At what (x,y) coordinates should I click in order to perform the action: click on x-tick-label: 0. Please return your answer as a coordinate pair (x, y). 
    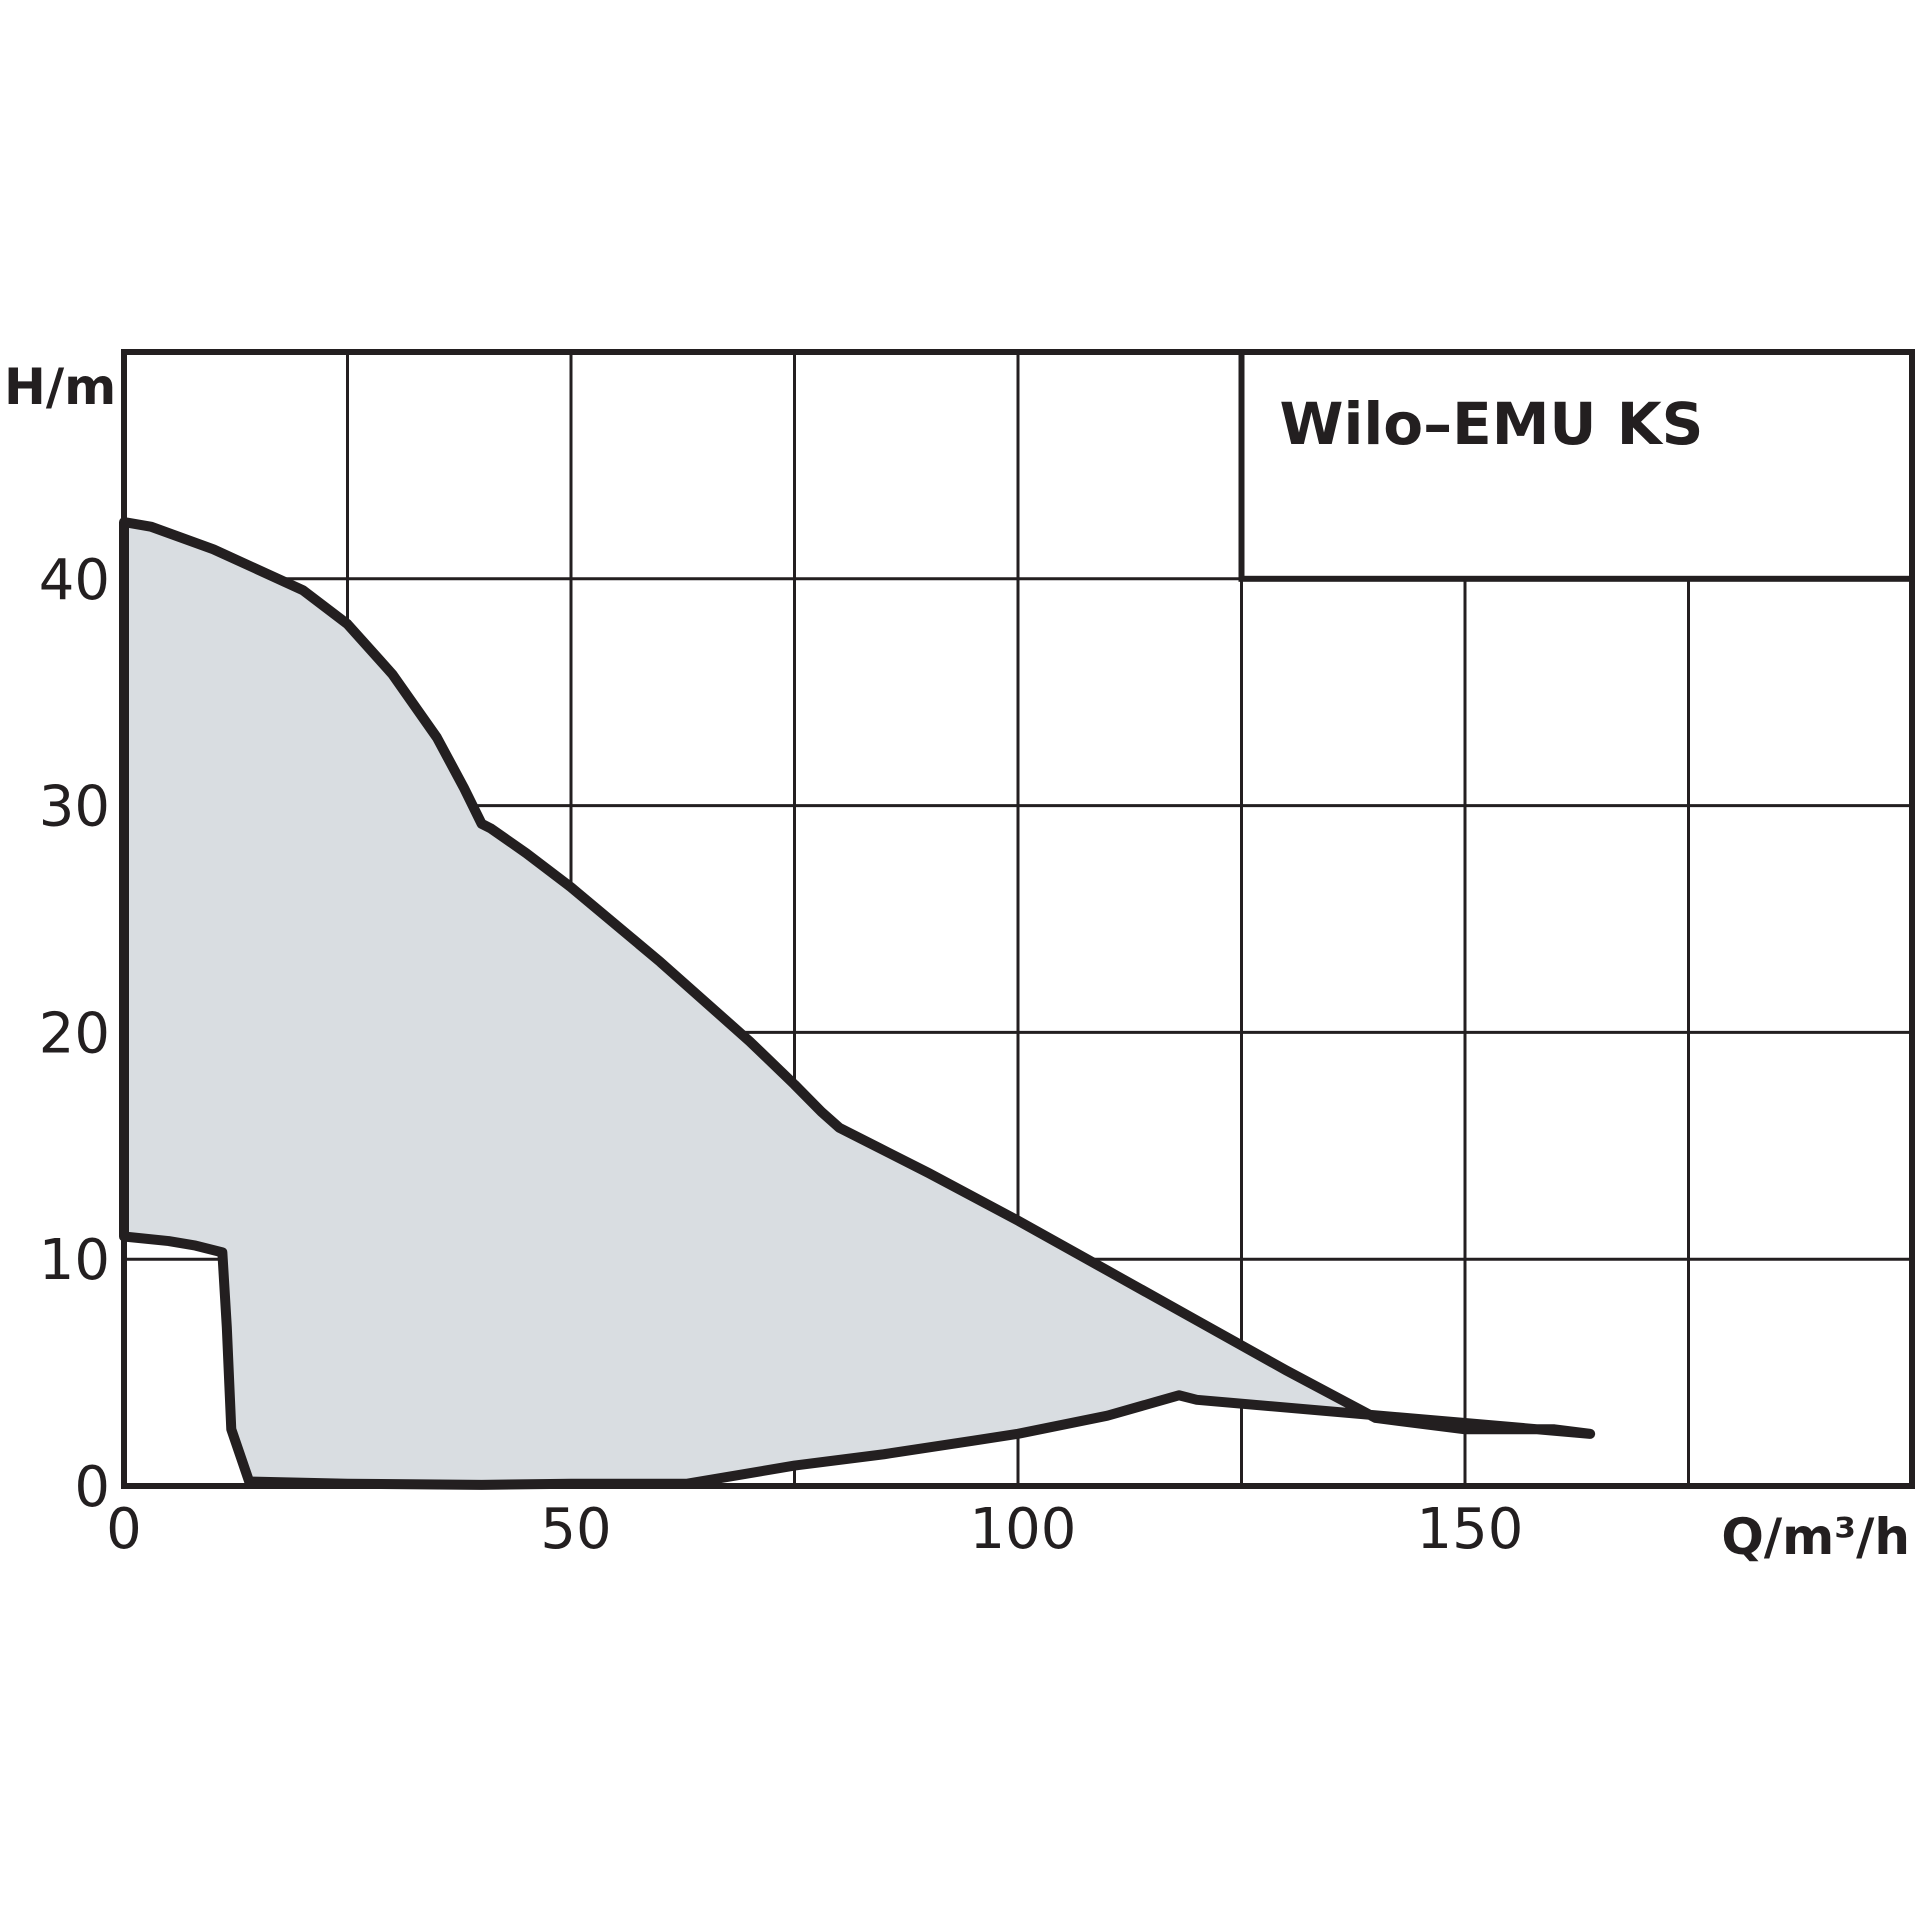
    Looking at the image, I should click on (124, 1529).